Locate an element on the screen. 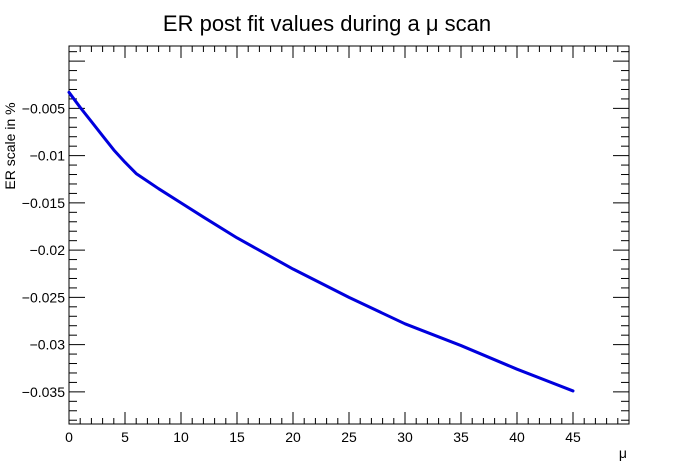 Image resolution: width=698 pixels, height=474 pixels. chart-title: ER post fit values during a μ scan is located at coordinates (327, 23).